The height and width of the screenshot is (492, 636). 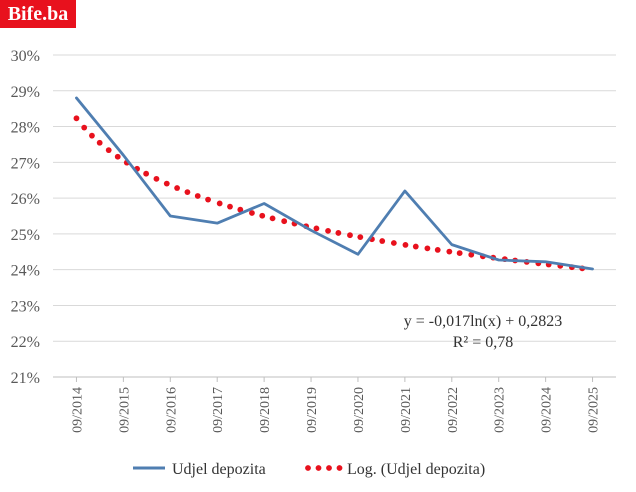 What do you see at coordinates (25, 217) in the screenshot?
I see `y-axis-ticks: 21% 22% 23% 24% 25% 26% 27% 28% 29% 30%` at bounding box center [25, 217].